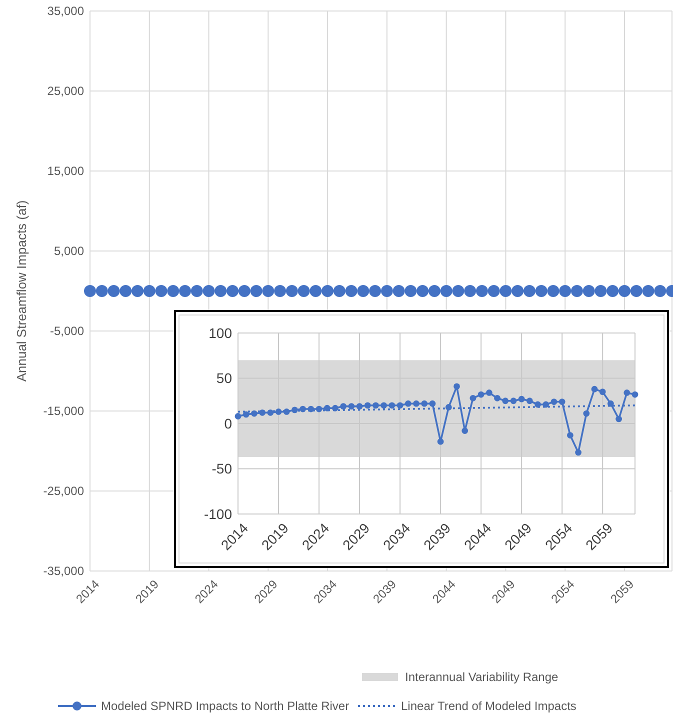 The height and width of the screenshot is (713, 673). Describe the element at coordinates (65, 171) in the screenshot. I see `y-tick-label: 15,000` at that location.